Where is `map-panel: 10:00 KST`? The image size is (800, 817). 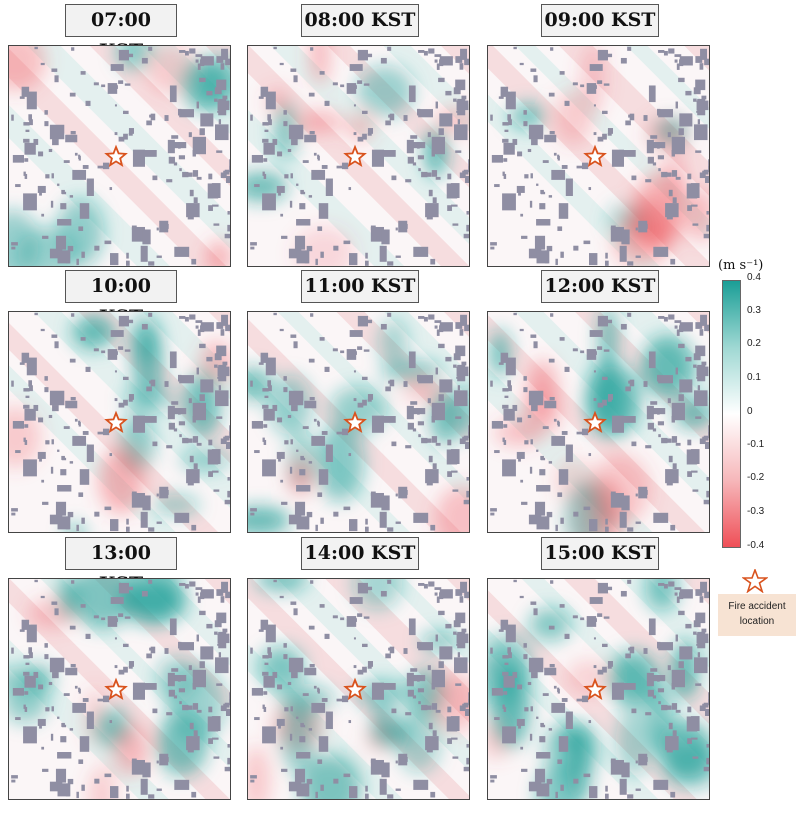 map-panel: 10:00 KST is located at coordinates (121, 401).